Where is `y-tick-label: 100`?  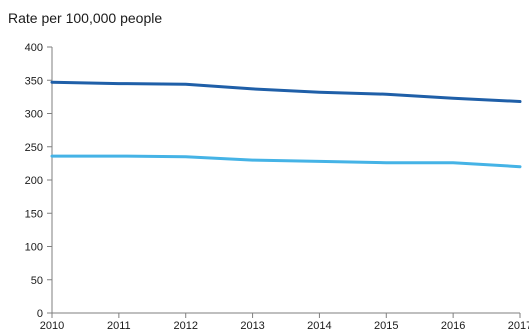
y-tick-label: 100 is located at coordinates (34, 248).